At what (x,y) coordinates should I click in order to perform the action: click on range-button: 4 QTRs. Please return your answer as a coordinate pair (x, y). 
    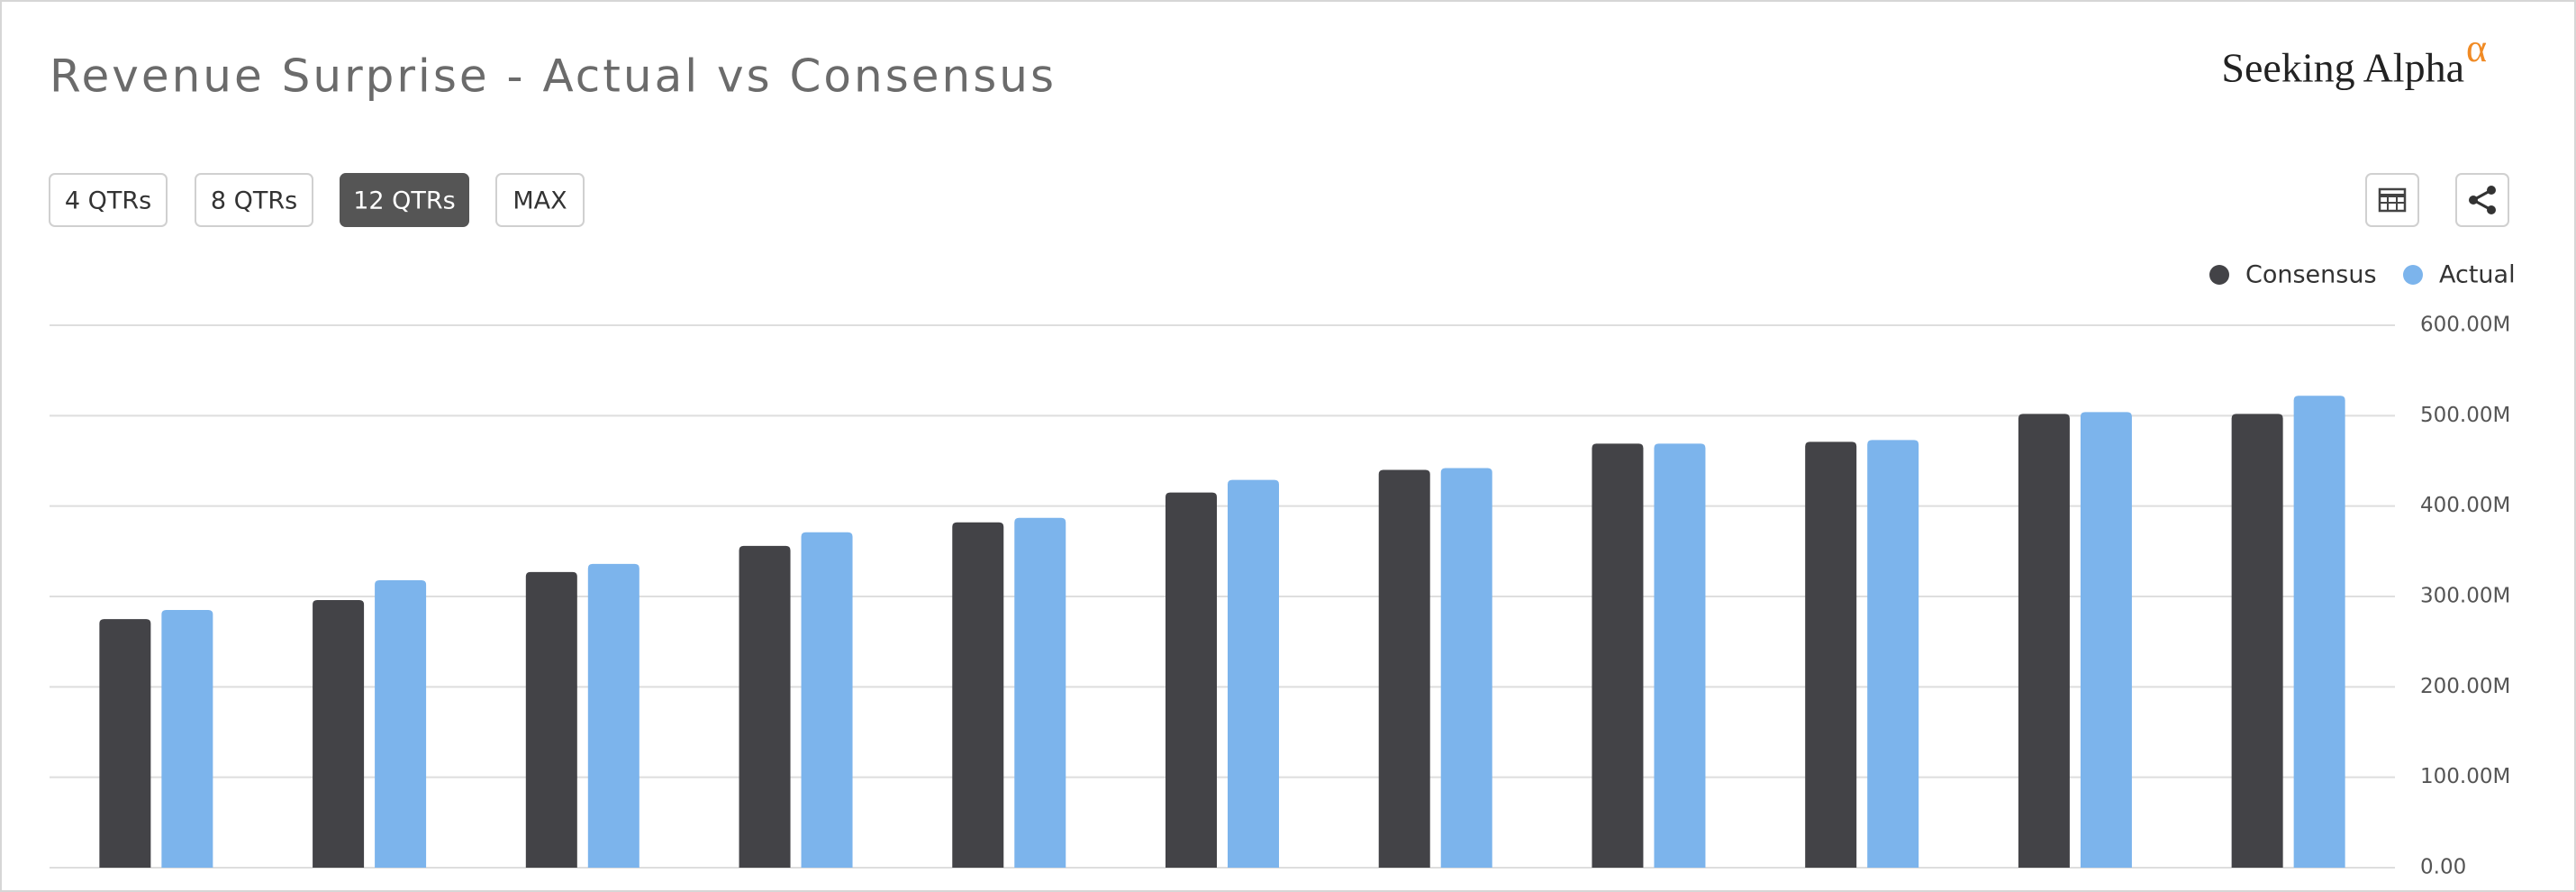
    Looking at the image, I should click on (108, 200).